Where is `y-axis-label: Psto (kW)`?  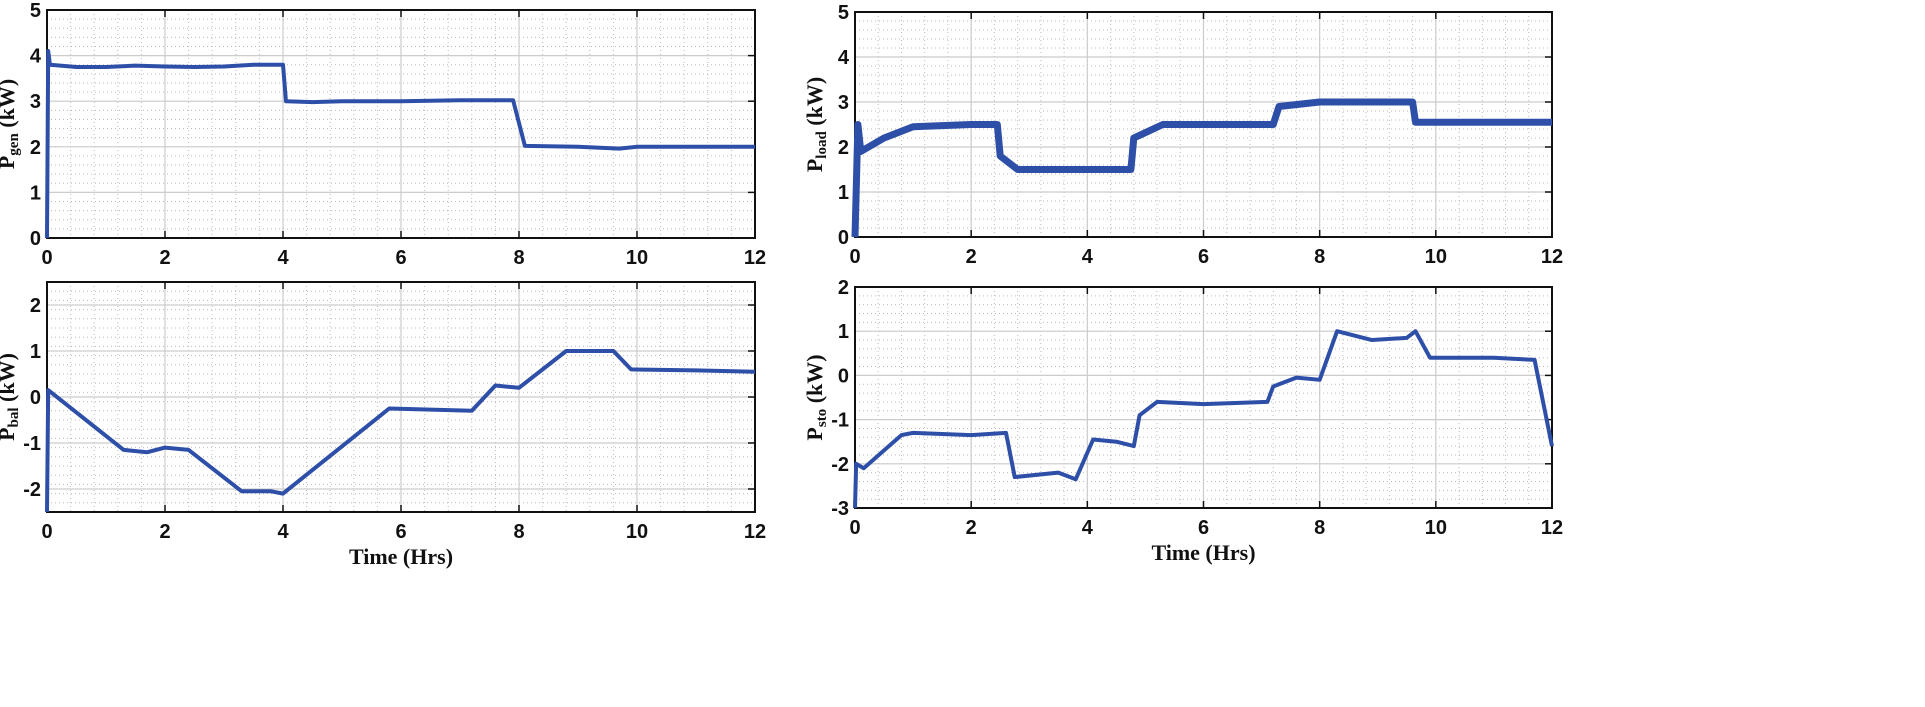
y-axis-label: Psto (kW) is located at coordinates (816, 397).